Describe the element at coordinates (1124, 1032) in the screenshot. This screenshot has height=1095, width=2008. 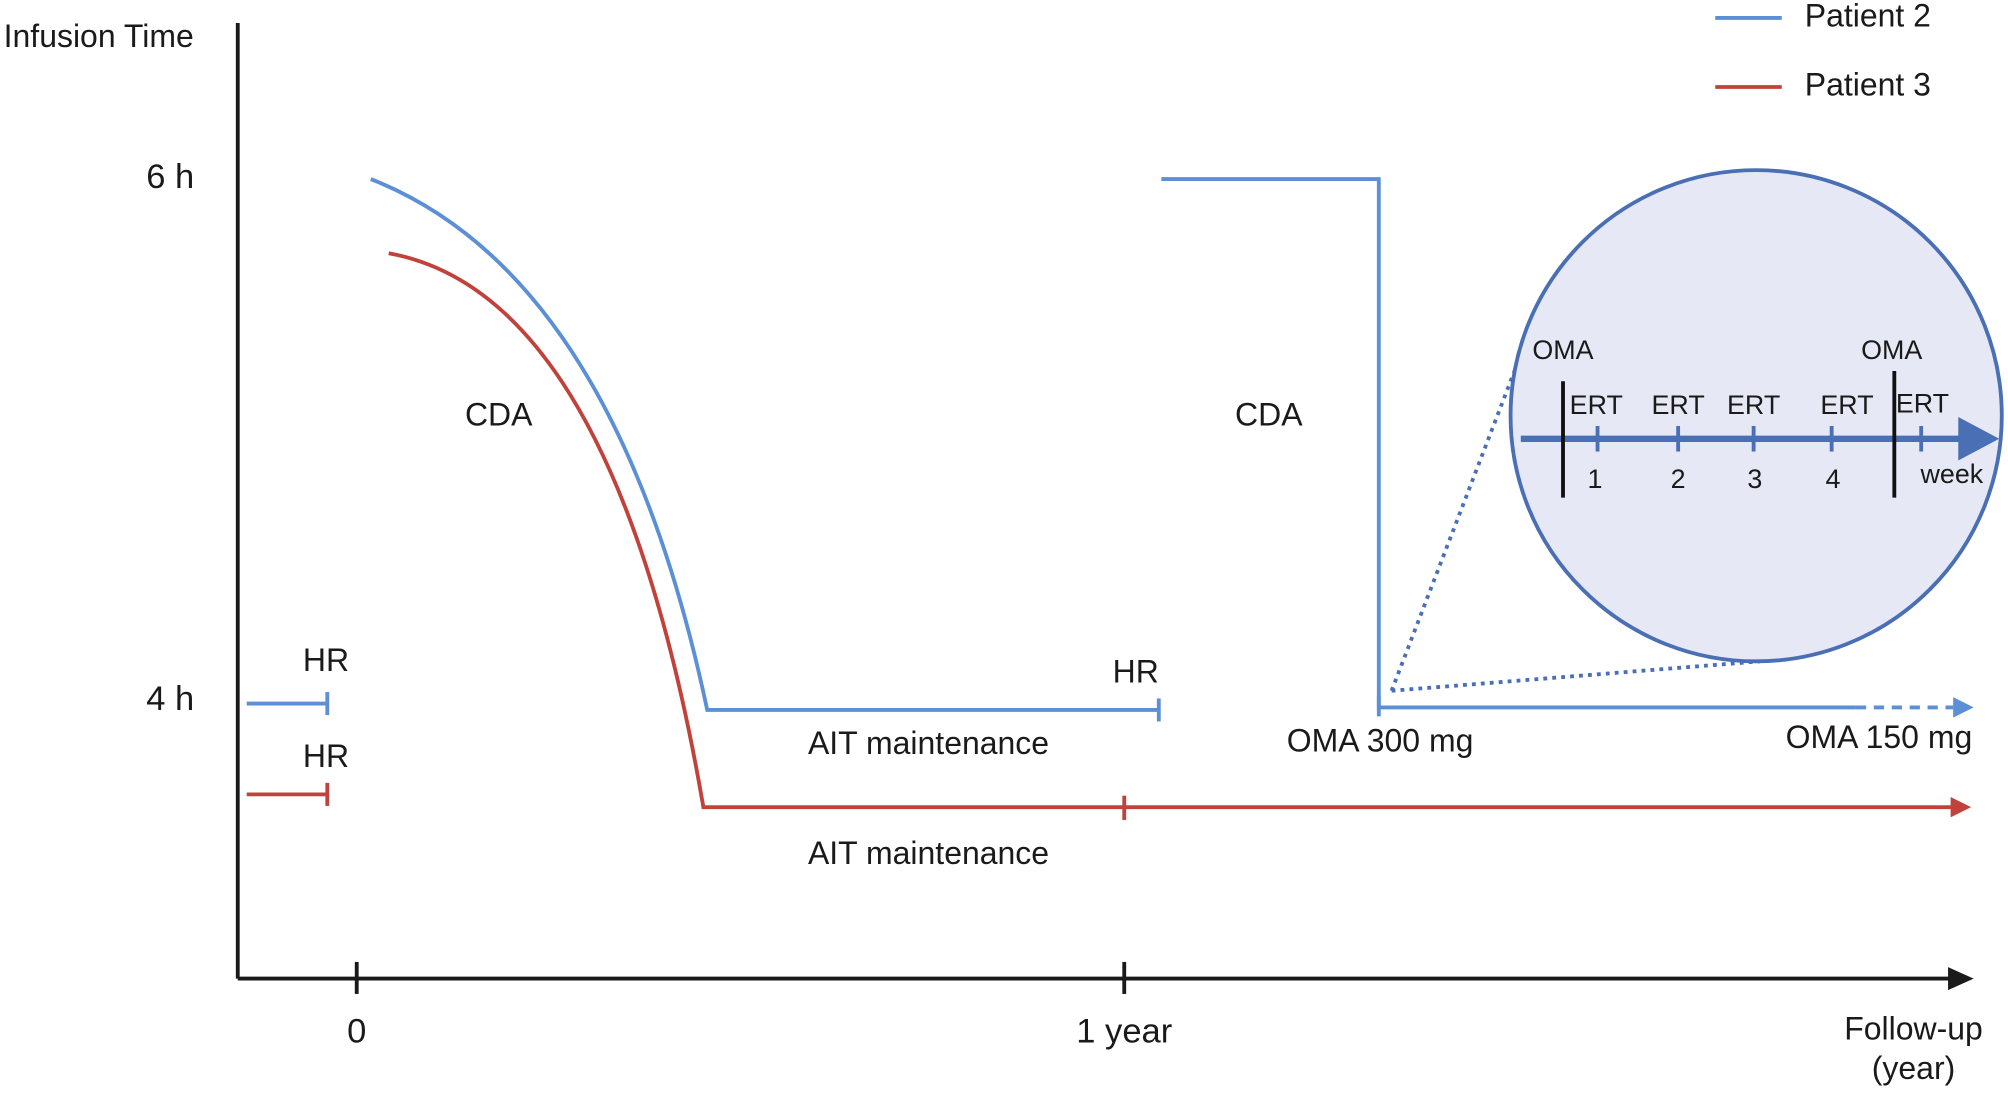
I see `x-tick-label: 1 year` at that location.